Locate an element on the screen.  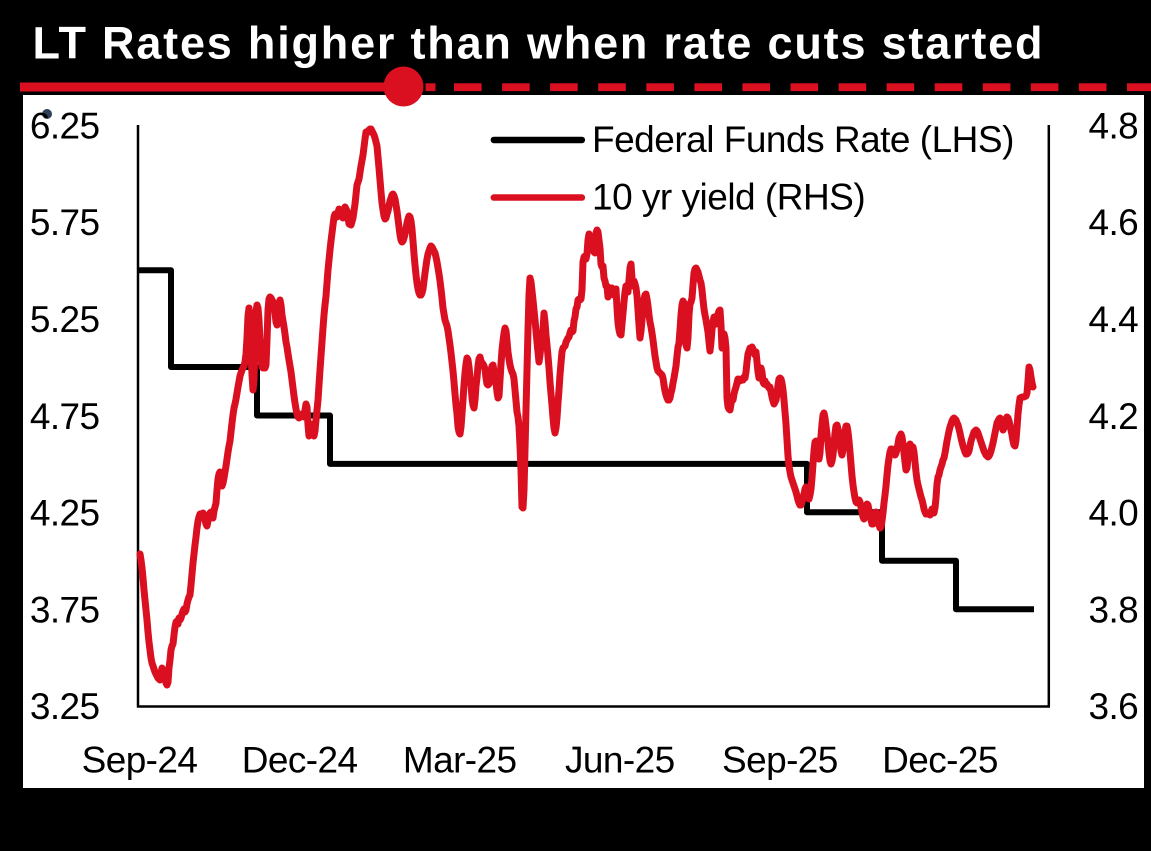
svg-text: 4.2 is located at coordinates (1114, 416).